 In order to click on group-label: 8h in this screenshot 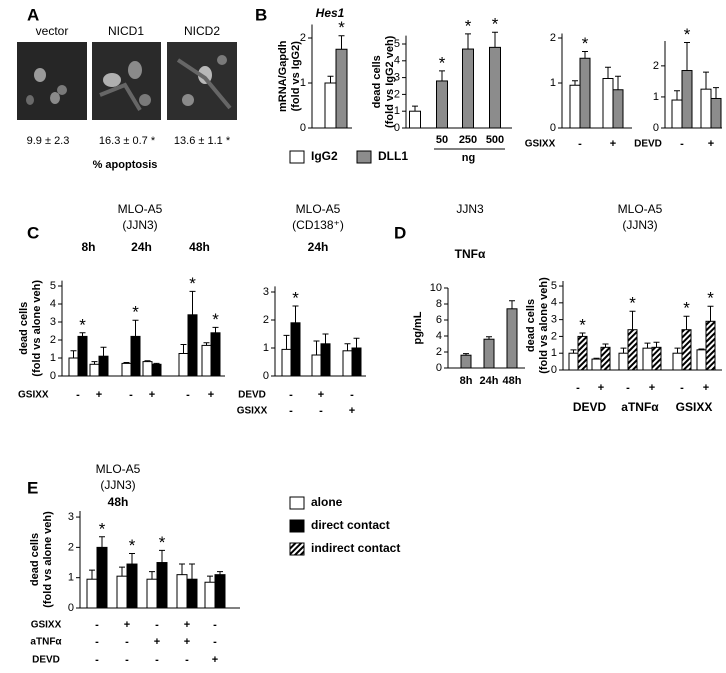, I will do `click(88, 247)`.